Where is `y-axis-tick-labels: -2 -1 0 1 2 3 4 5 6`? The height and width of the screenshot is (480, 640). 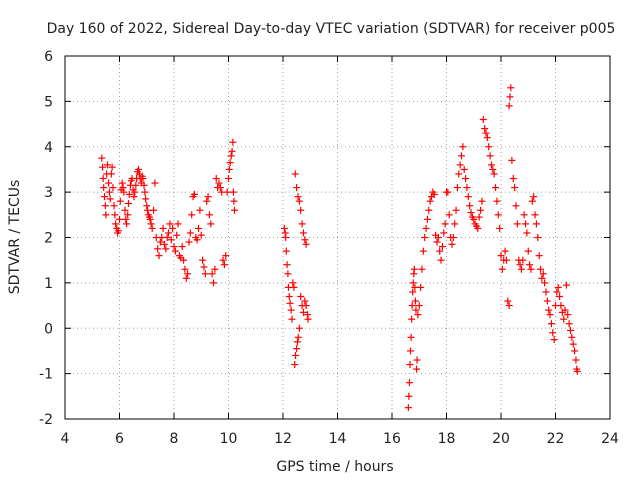 y-axis-tick-labels: -2 -1 0 1 2 3 4 5 6 is located at coordinates (46, 238).